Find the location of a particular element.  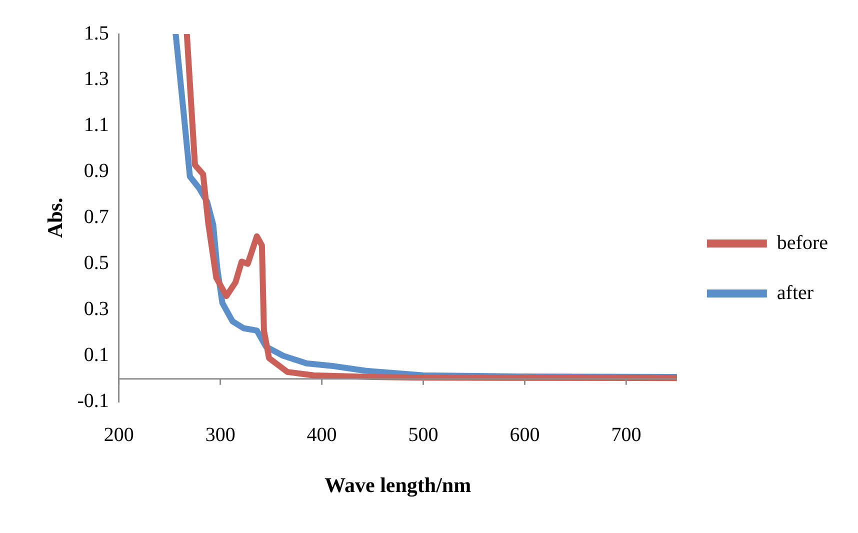

y-tick-label: 0.9 is located at coordinates (96, 171).